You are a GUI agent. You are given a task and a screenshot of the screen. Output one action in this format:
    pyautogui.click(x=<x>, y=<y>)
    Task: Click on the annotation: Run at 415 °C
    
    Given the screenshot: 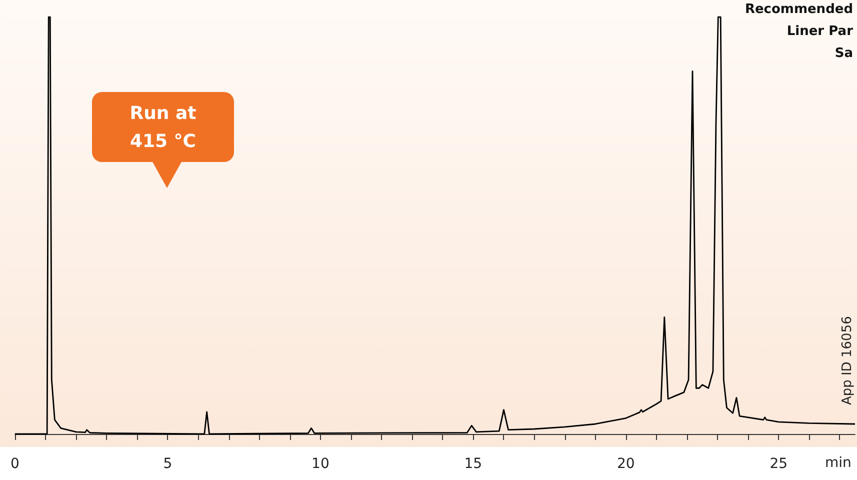 What is the action you would take?
    pyautogui.click(x=163, y=128)
    